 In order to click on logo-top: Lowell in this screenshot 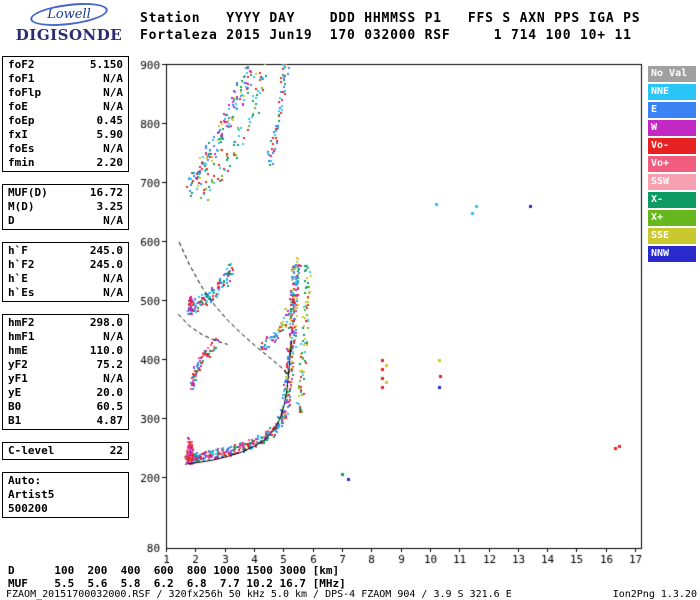, I will do `click(69, 15)`.